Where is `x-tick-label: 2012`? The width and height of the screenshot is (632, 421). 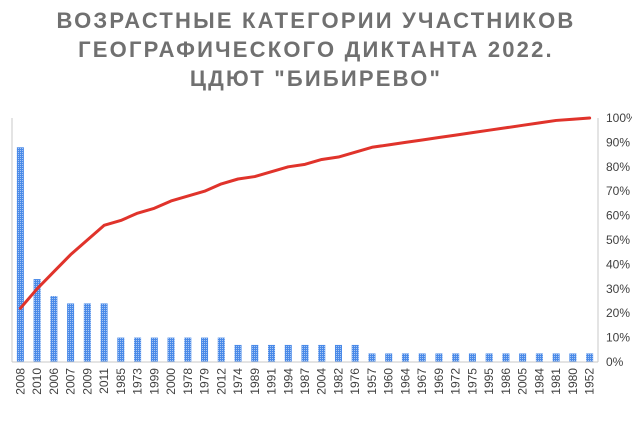 x-tick-label: 2012 is located at coordinates (221, 381).